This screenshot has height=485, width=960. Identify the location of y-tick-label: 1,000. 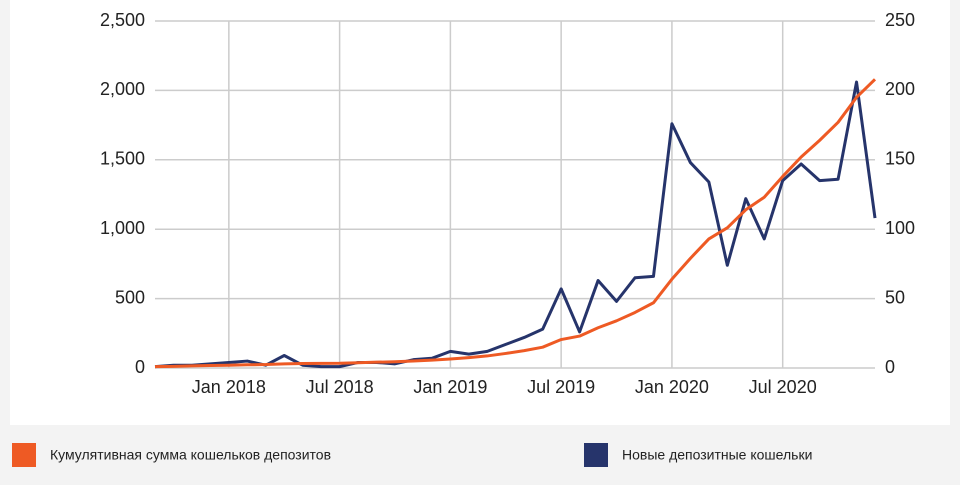
(122, 228).